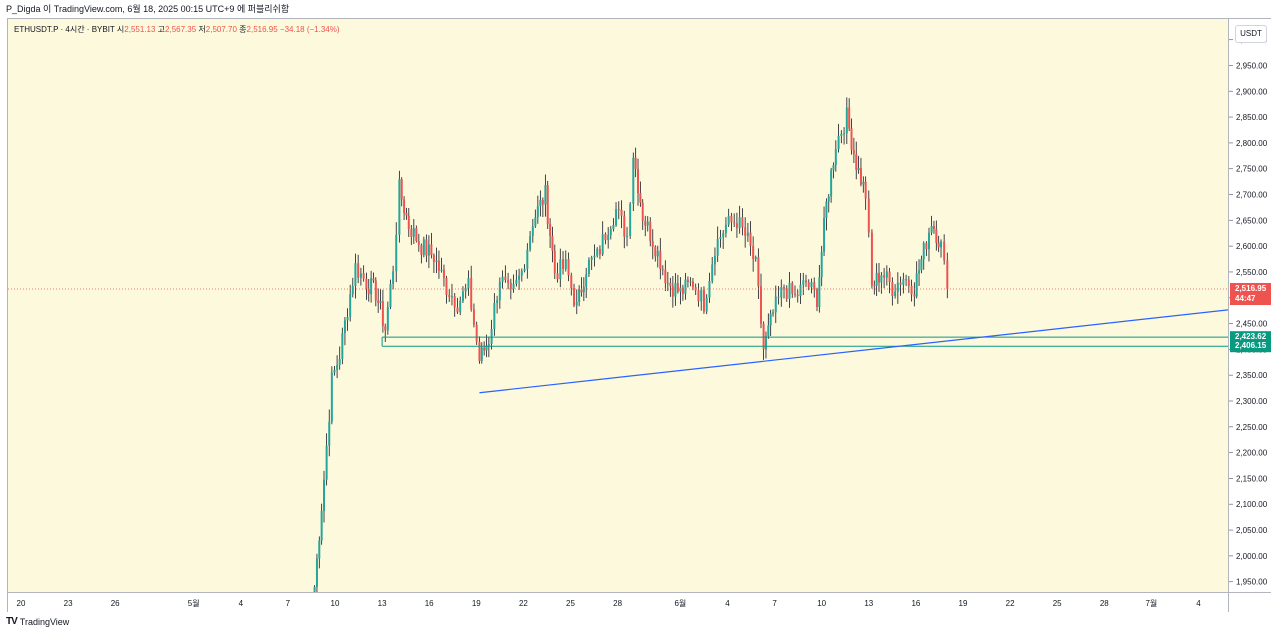 This screenshot has width=1280, height=635. What do you see at coordinates (1104, 603) in the screenshot?
I see `x-tick-label: 28` at bounding box center [1104, 603].